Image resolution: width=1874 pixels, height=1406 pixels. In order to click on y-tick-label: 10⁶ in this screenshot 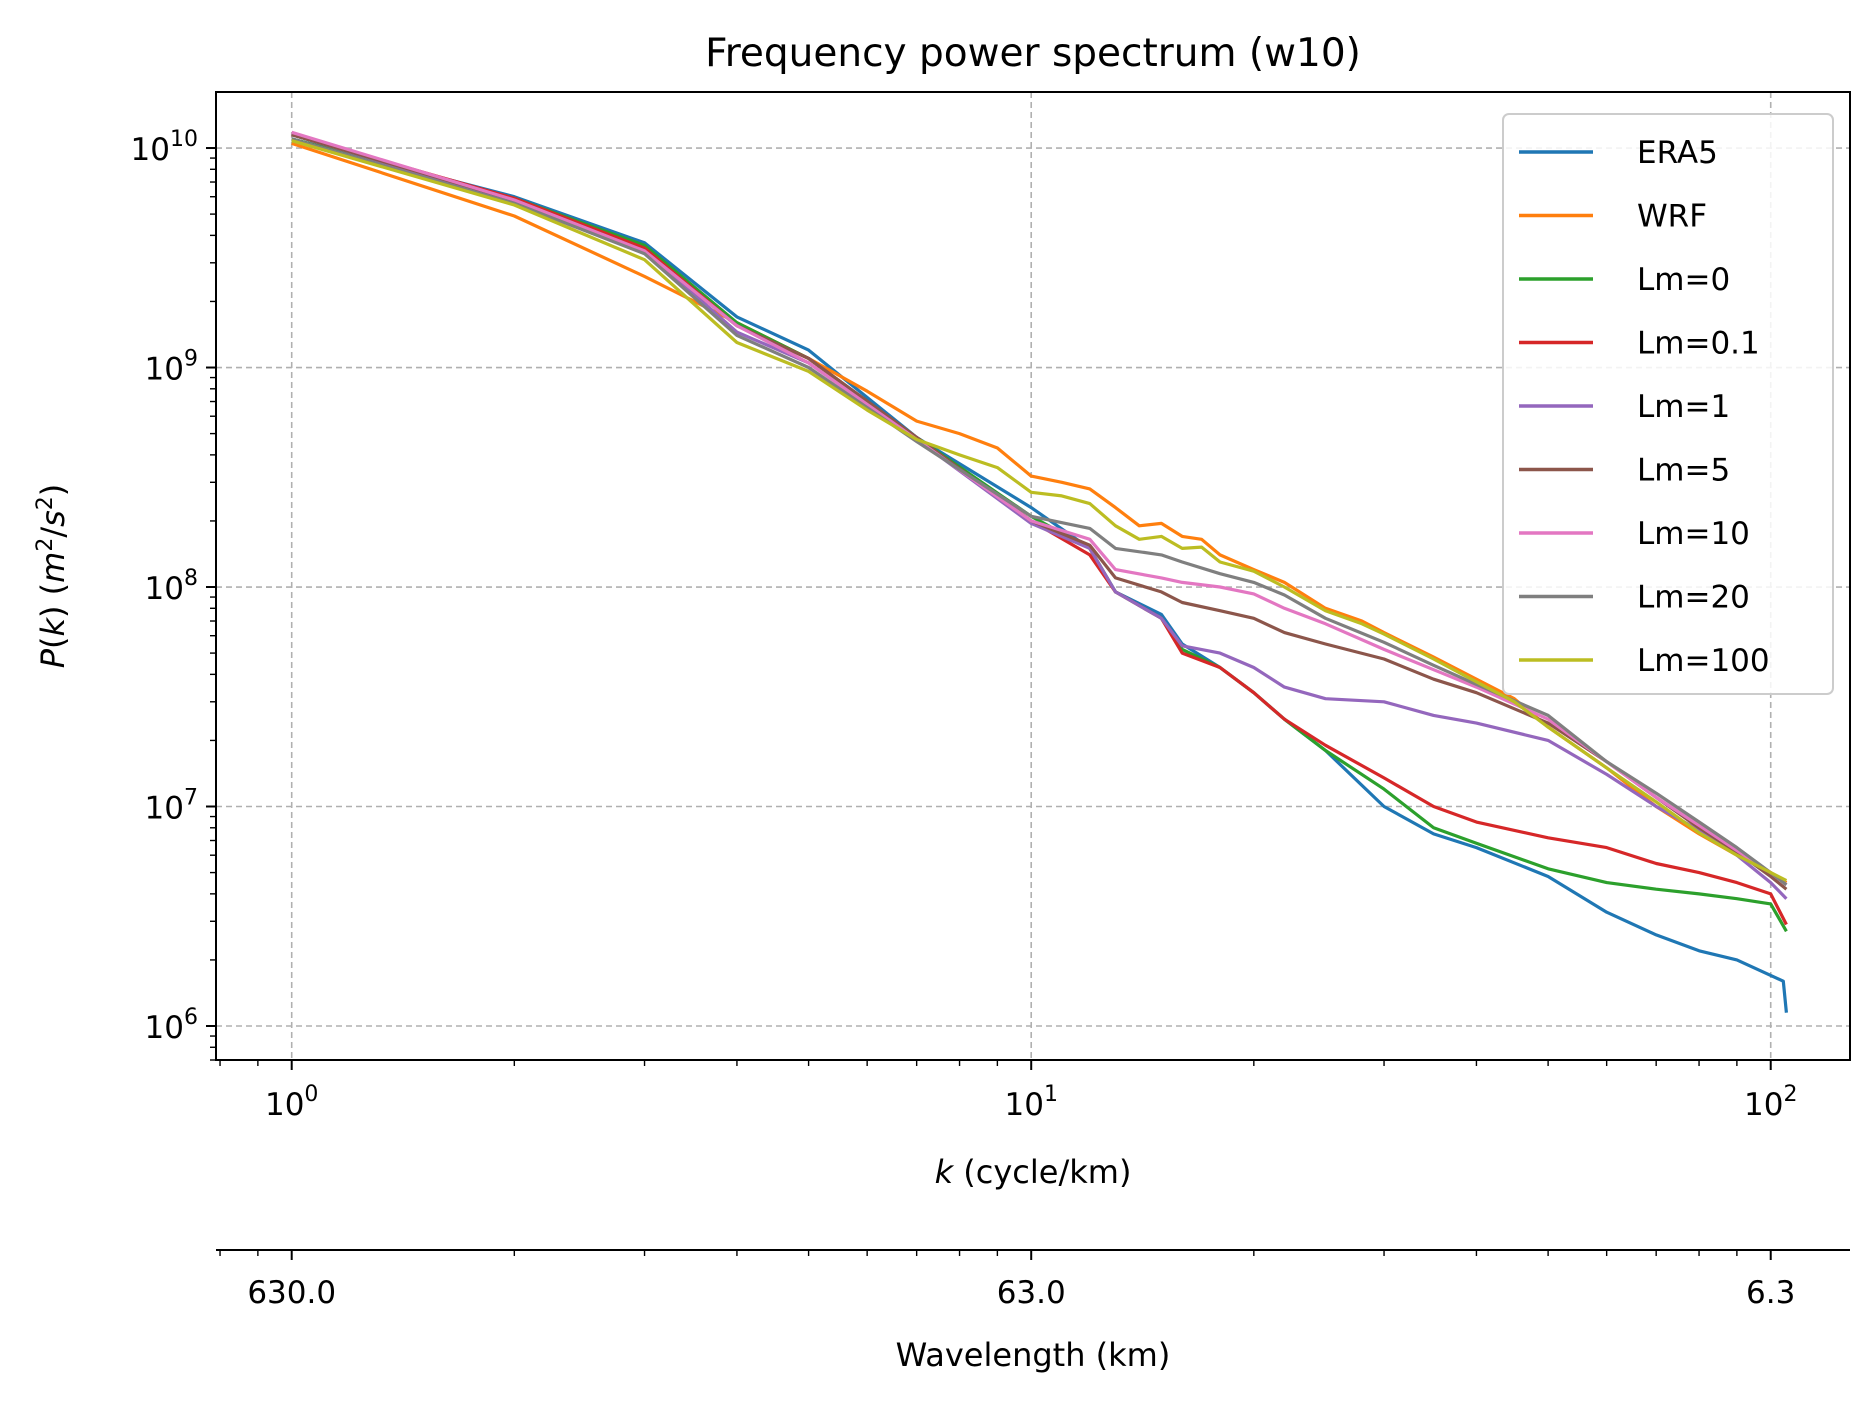, I will do `click(171, 1025)`.